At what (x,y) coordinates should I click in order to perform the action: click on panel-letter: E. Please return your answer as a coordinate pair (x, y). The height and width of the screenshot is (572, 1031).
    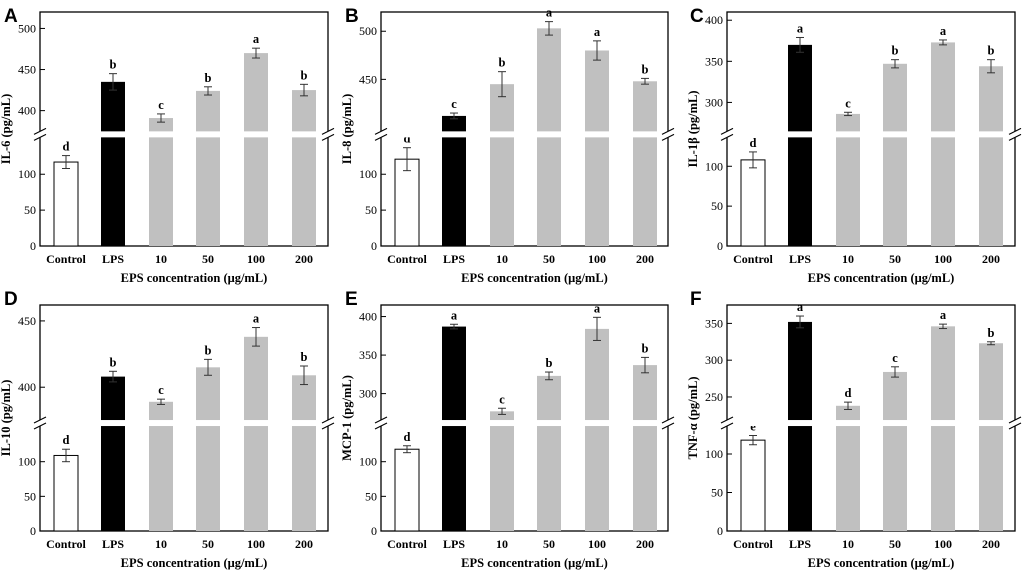
    Looking at the image, I should click on (351, 299).